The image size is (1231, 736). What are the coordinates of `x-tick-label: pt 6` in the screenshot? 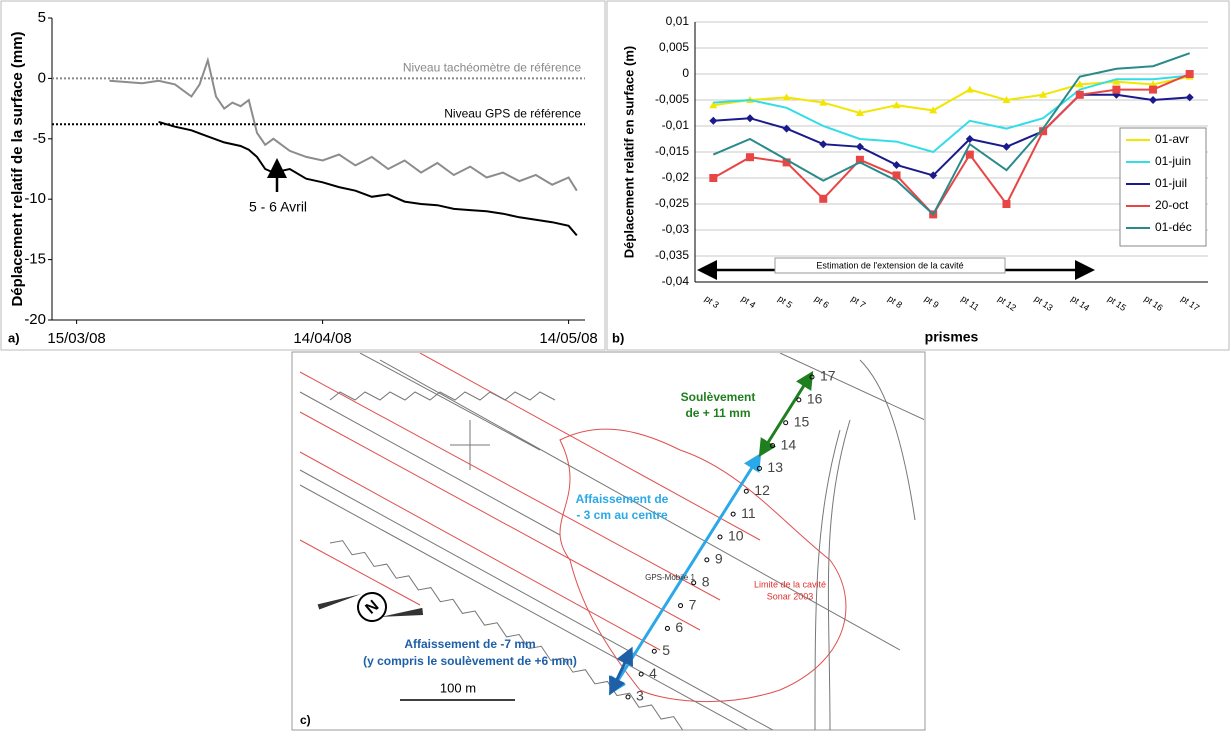 It's located at (822, 301).